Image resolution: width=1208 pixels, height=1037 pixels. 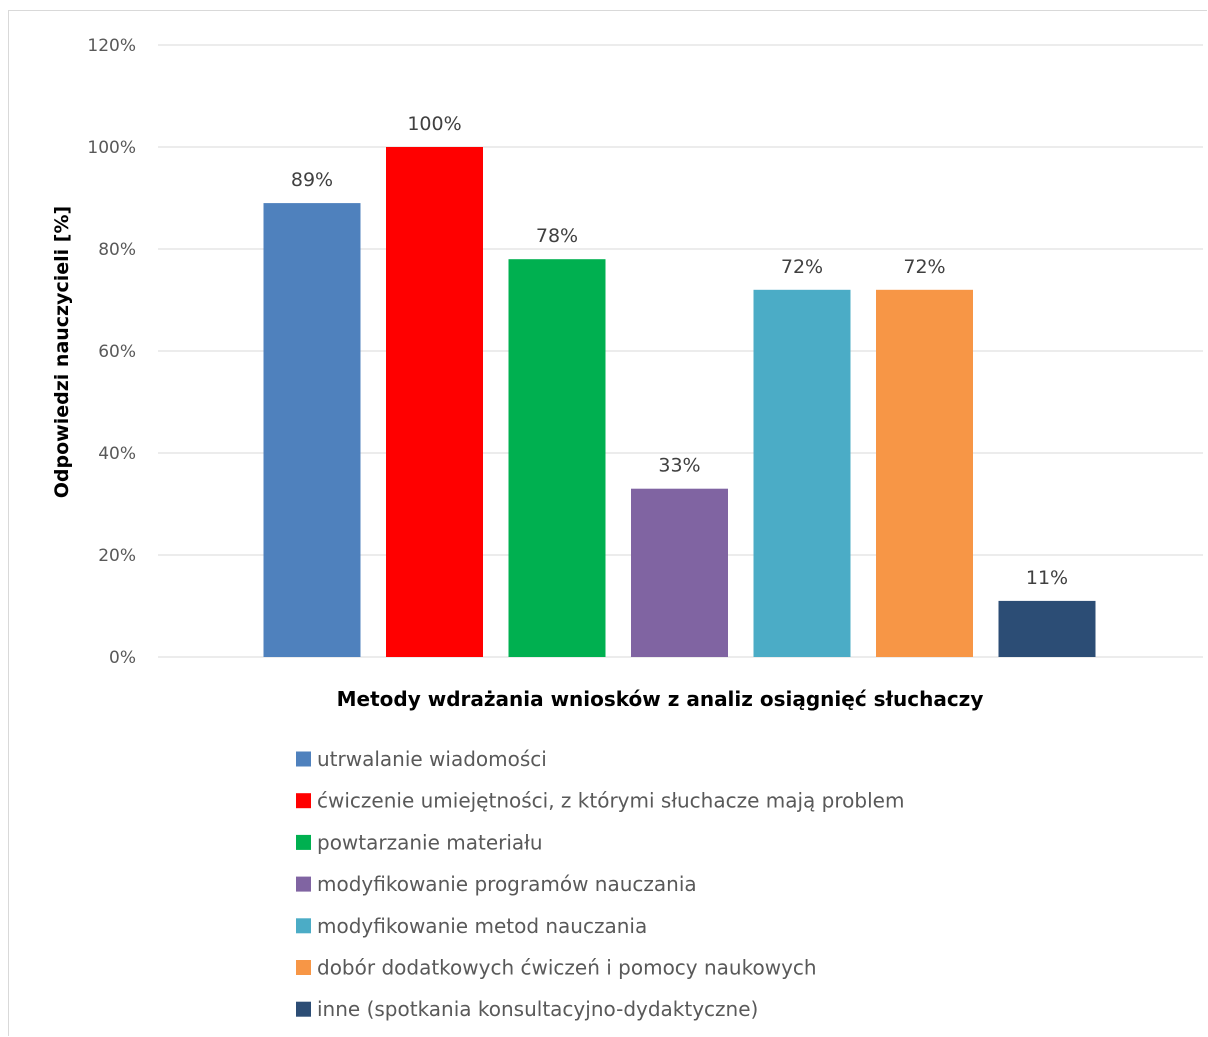 I want to click on y-axis-ticks: 0% 20% 40% 60% 80% 100% 120%, so click(x=111, y=352).